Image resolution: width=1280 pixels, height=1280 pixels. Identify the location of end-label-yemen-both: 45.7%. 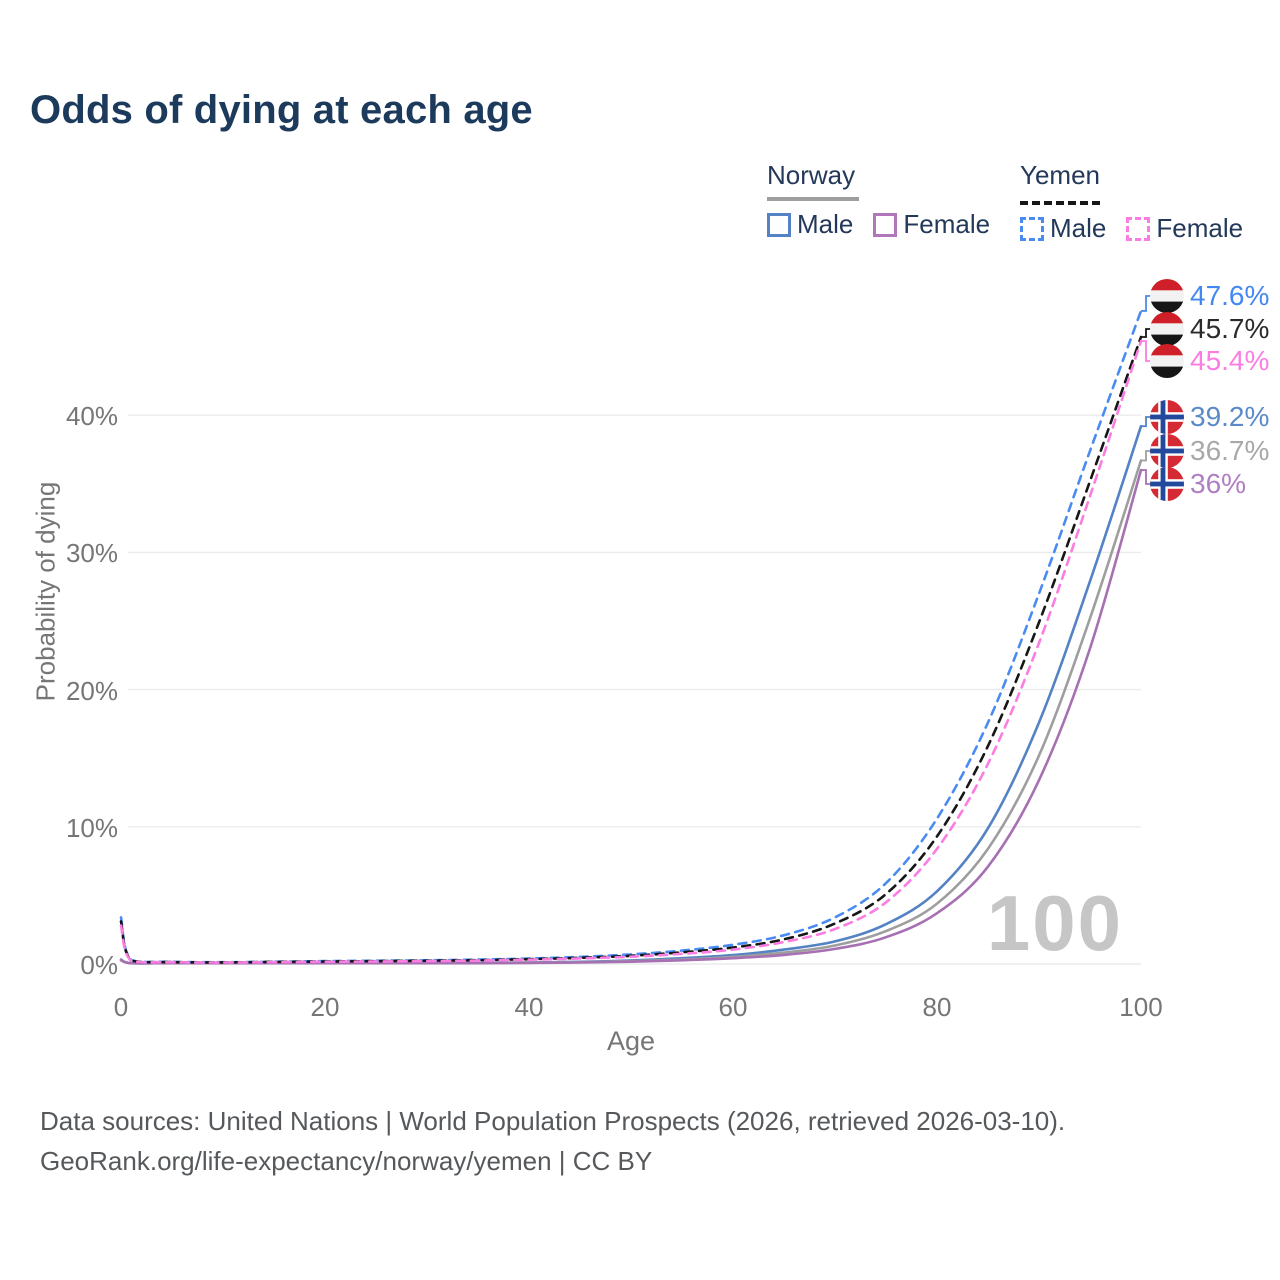
(1209, 329).